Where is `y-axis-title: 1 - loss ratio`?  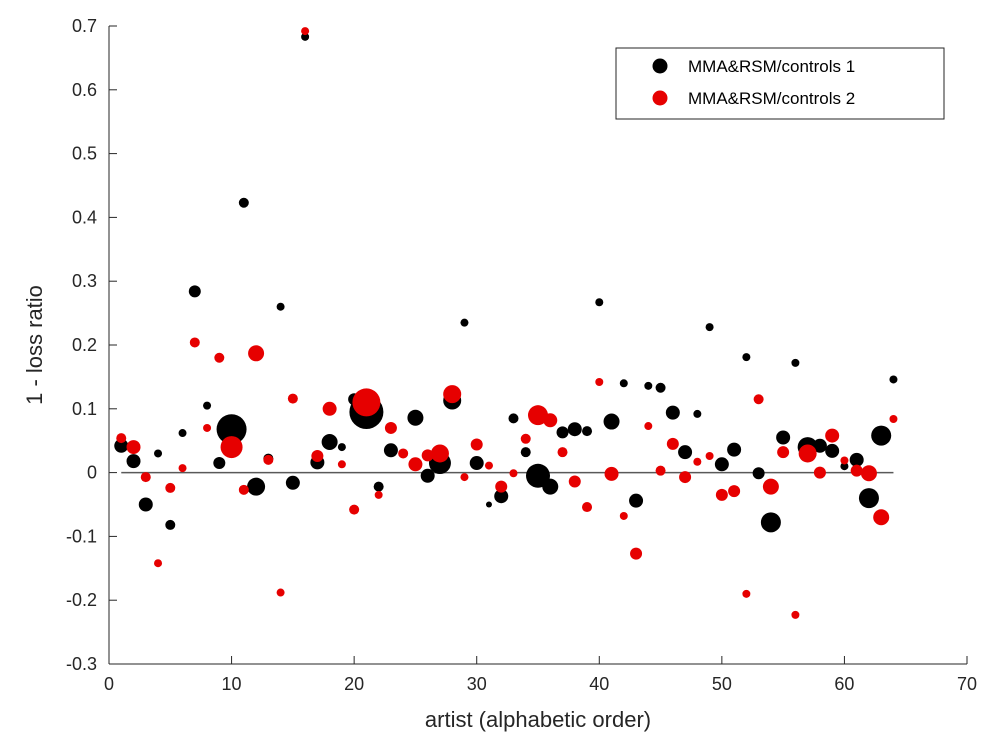 y-axis-title: 1 - loss ratio is located at coordinates (34, 345).